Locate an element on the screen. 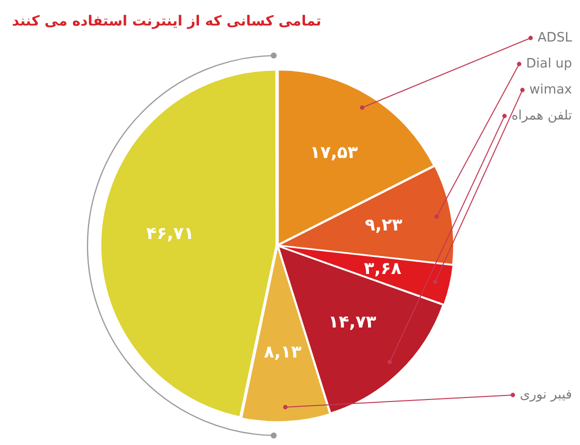 The height and width of the screenshot is (445, 580). slice-label: Dial up is located at coordinates (549, 64).